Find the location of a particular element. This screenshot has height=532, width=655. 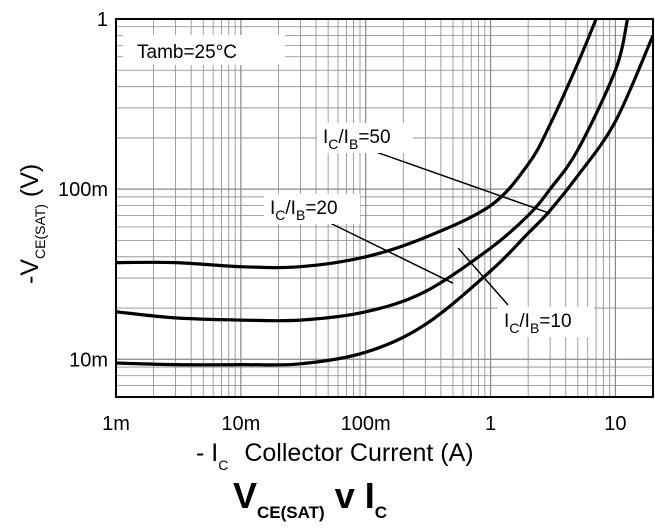

series-label-part: =50 is located at coordinates (374, 137).